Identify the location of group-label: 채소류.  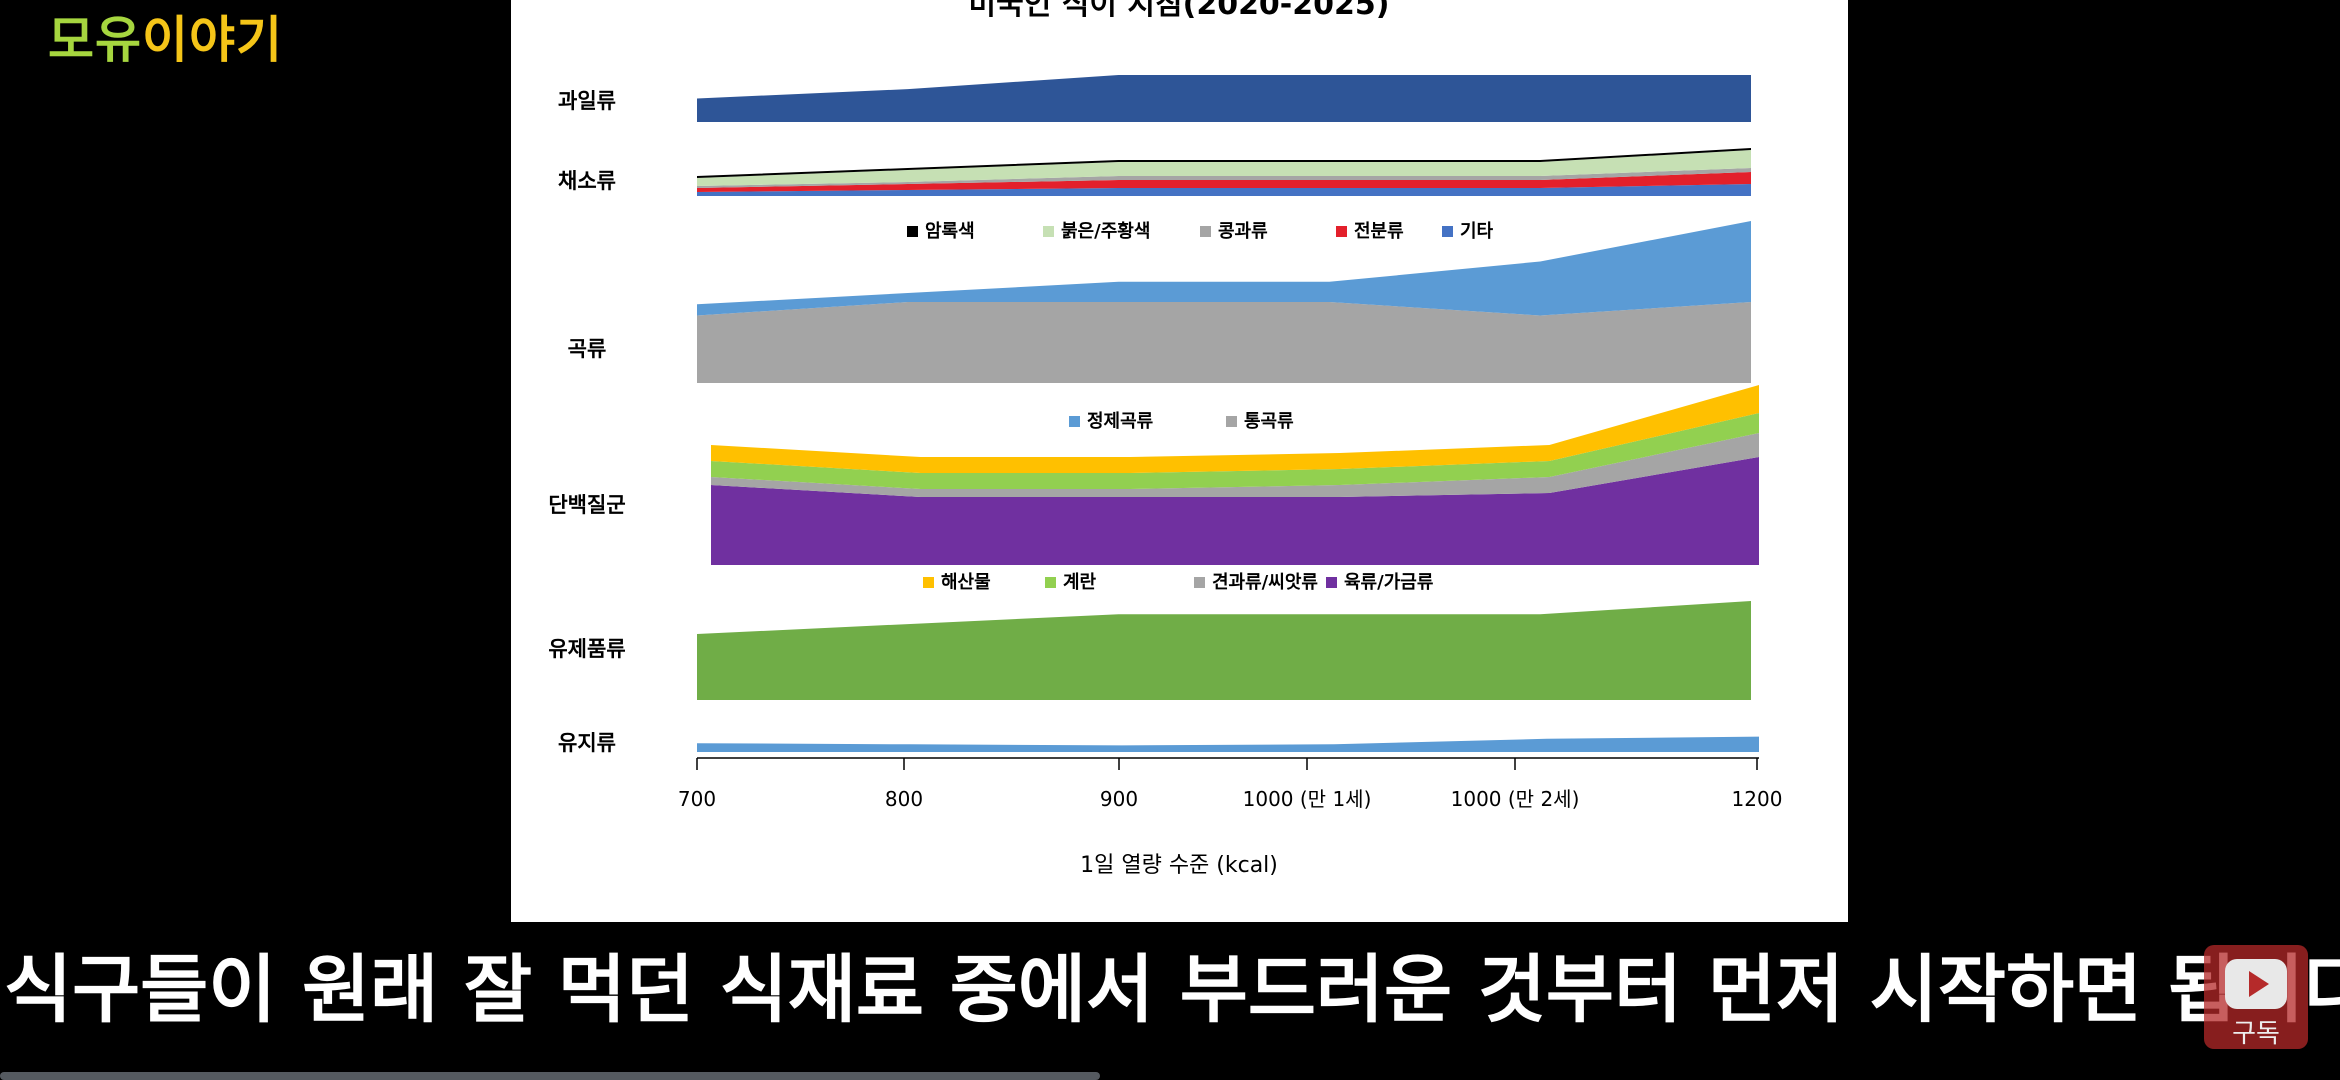
(587, 181).